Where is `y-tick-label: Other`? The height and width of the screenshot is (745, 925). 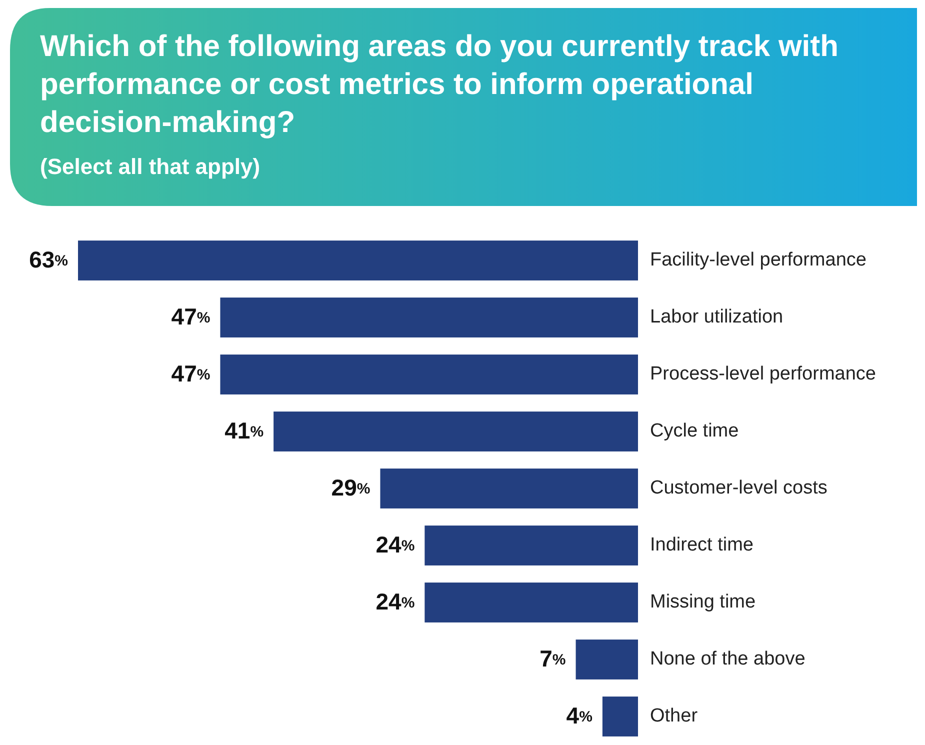
y-tick-label: Other is located at coordinates (674, 716).